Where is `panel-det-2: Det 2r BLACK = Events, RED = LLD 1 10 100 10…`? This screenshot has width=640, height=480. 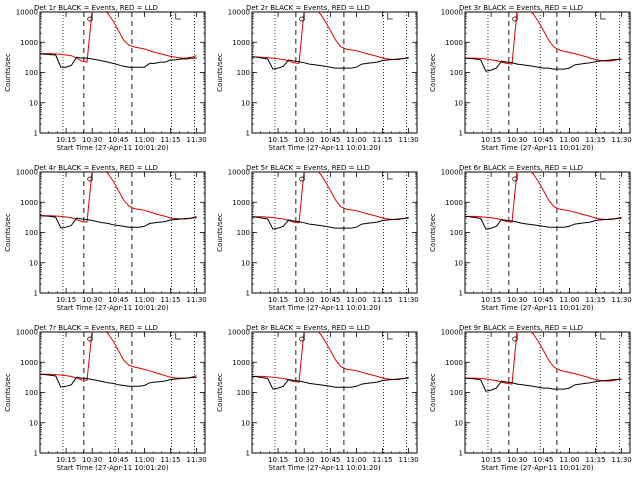 panel-det-2: Det 2r BLACK = Events, RED = LLD 1 10 100 10… is located at coordinates (317, 78).